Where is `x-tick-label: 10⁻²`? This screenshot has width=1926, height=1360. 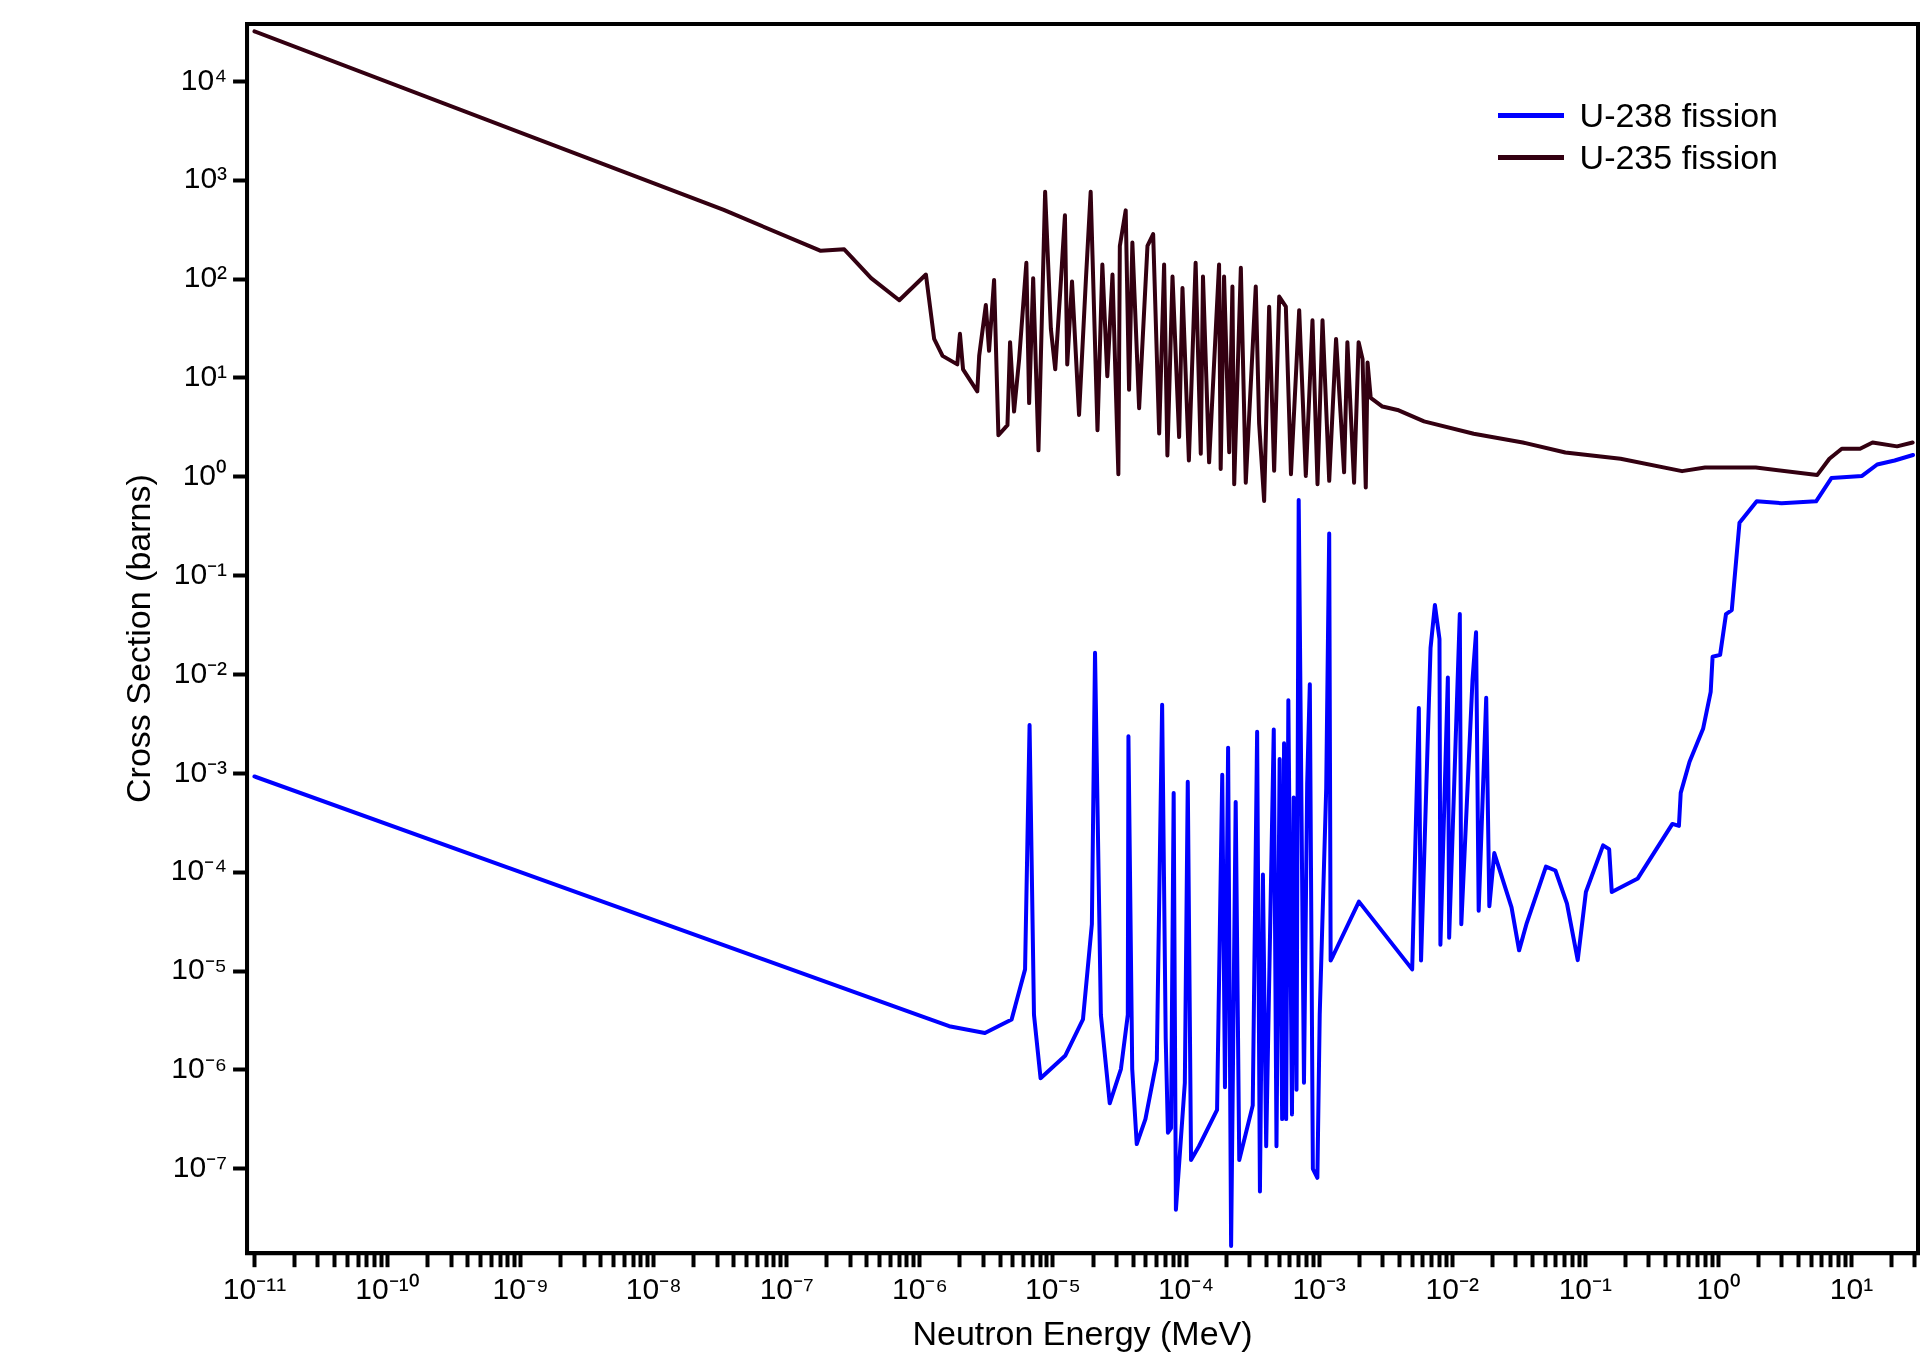
x-tick-label: 10⁻² is located at coordinates (1452, 1289).